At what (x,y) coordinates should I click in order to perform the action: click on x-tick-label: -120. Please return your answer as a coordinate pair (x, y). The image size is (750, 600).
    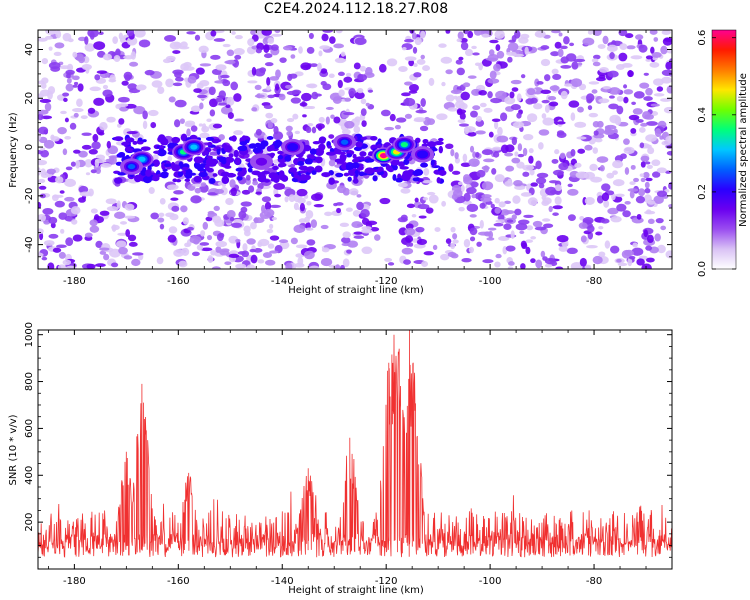
    Looking at the image, I should click on (386, 581).